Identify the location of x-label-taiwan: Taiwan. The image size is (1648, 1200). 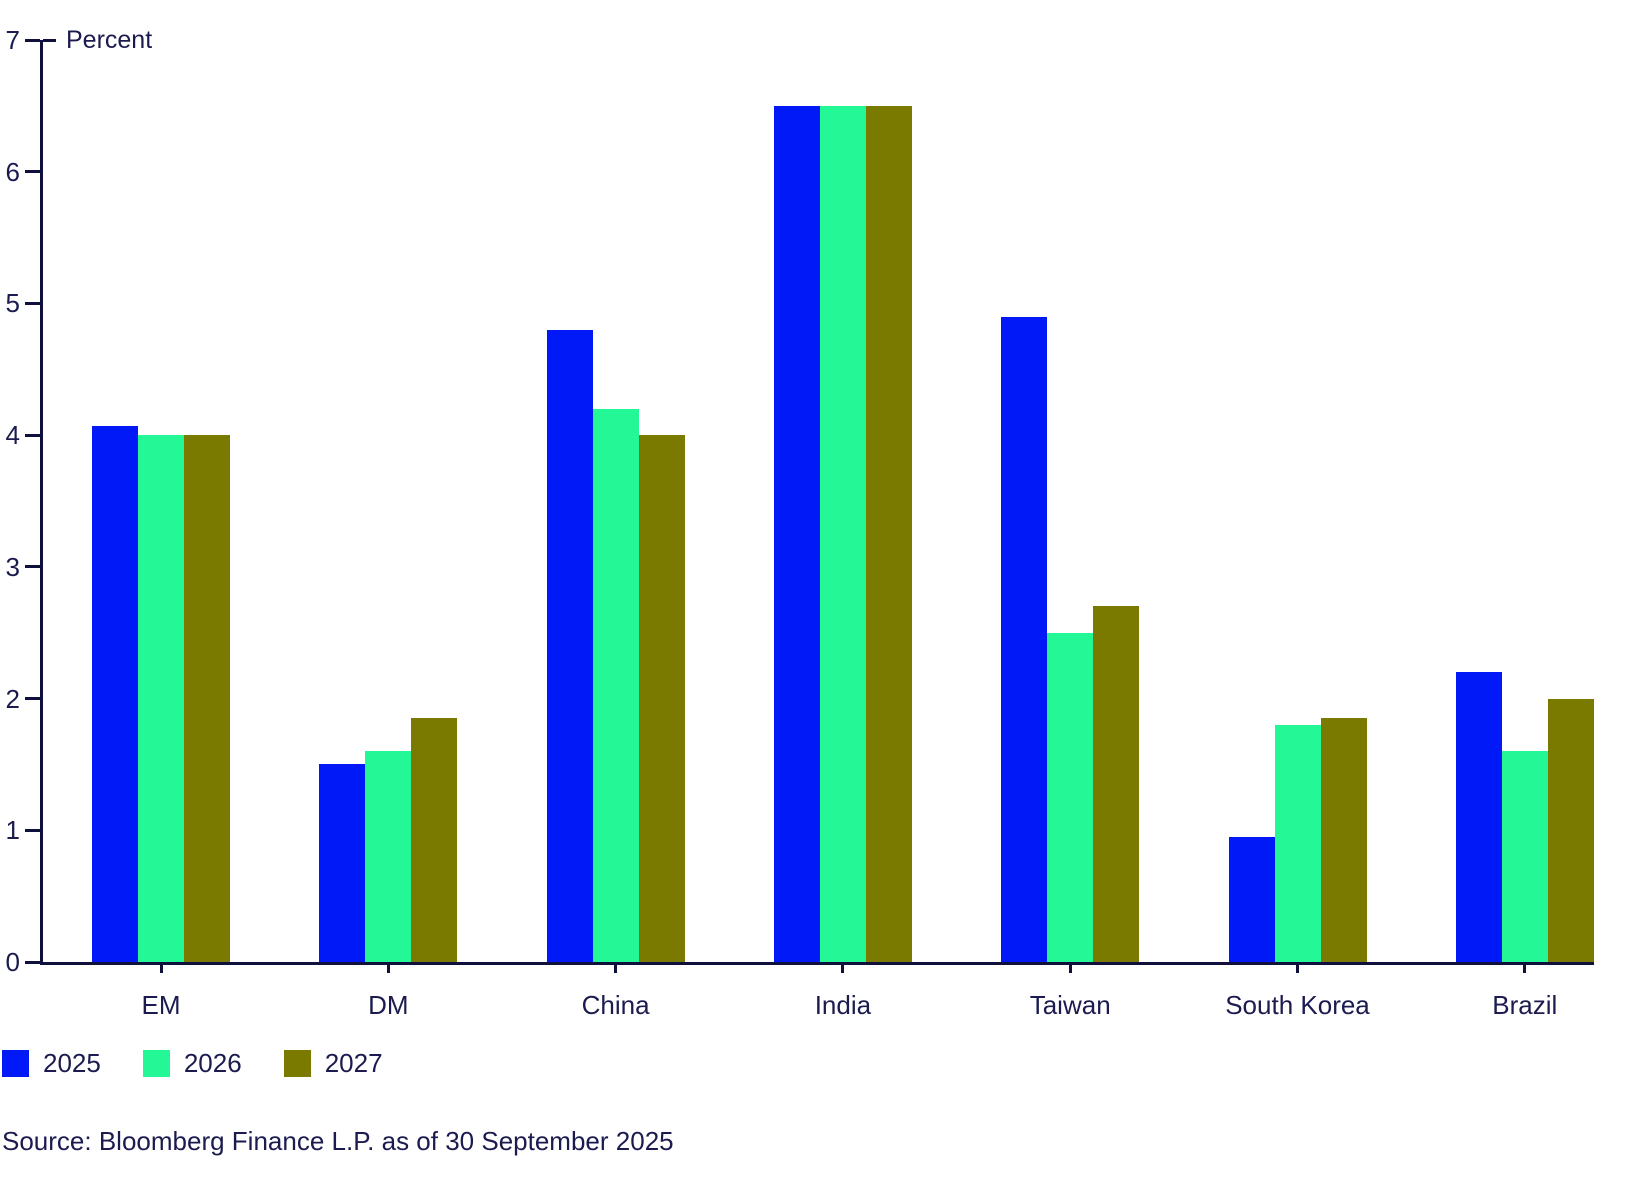
(1070, 1005).